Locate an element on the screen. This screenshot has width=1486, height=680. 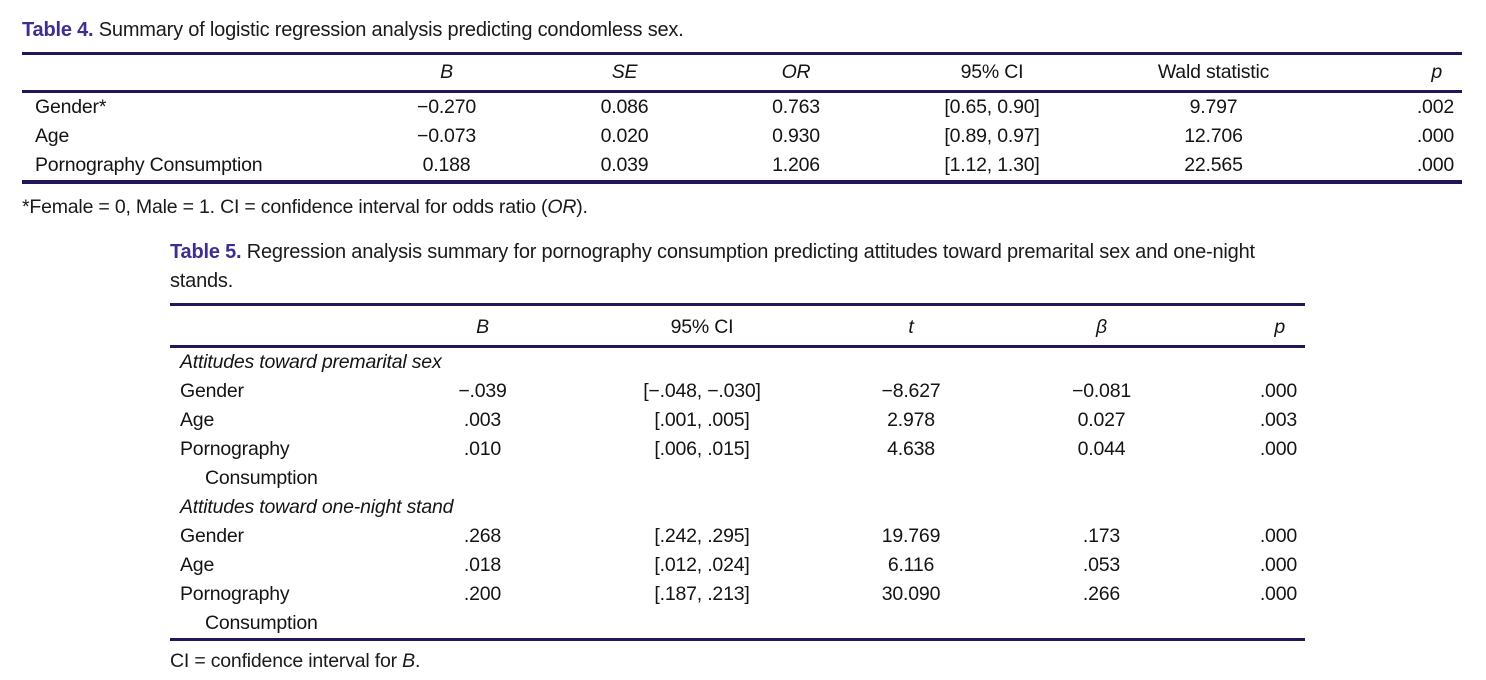
table4-footnote-end: ). is located at coordinates (582, 207).